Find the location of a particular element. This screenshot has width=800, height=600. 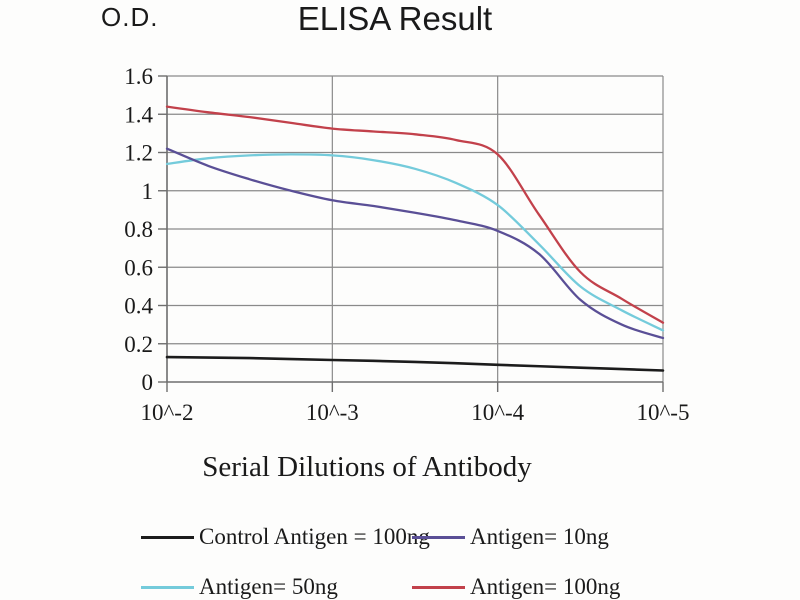

y-tick-label: 1.6 is located at coordinates (138, 76).